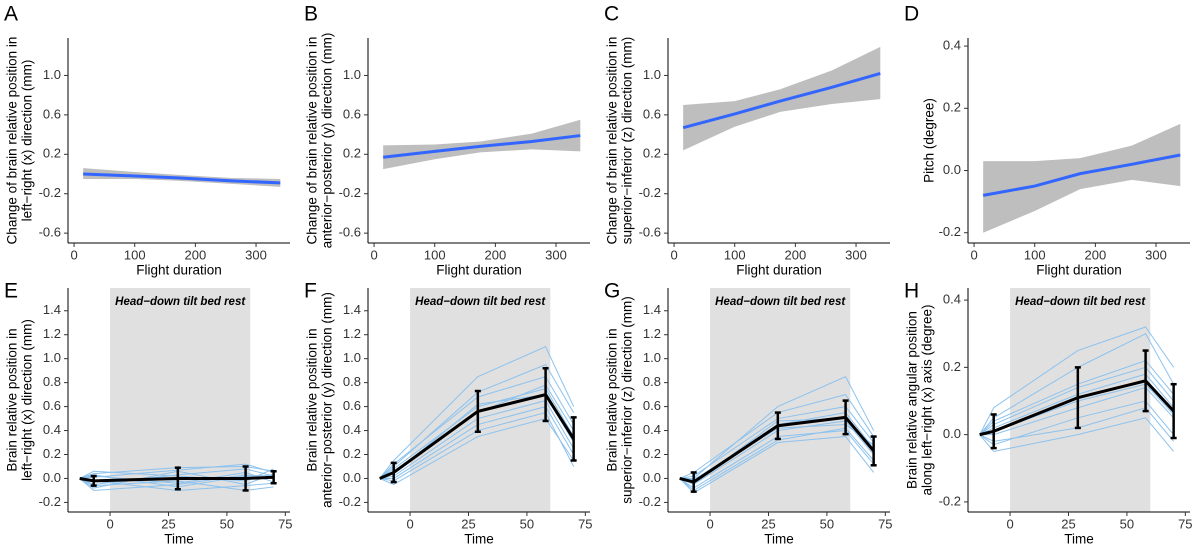 The height and width of the screenshot is (553, 1200). Describe the element at coordinates (927, 400) in the screenshot. I see `y-axis-title: along left−right (x) axis (degree)` at that location.